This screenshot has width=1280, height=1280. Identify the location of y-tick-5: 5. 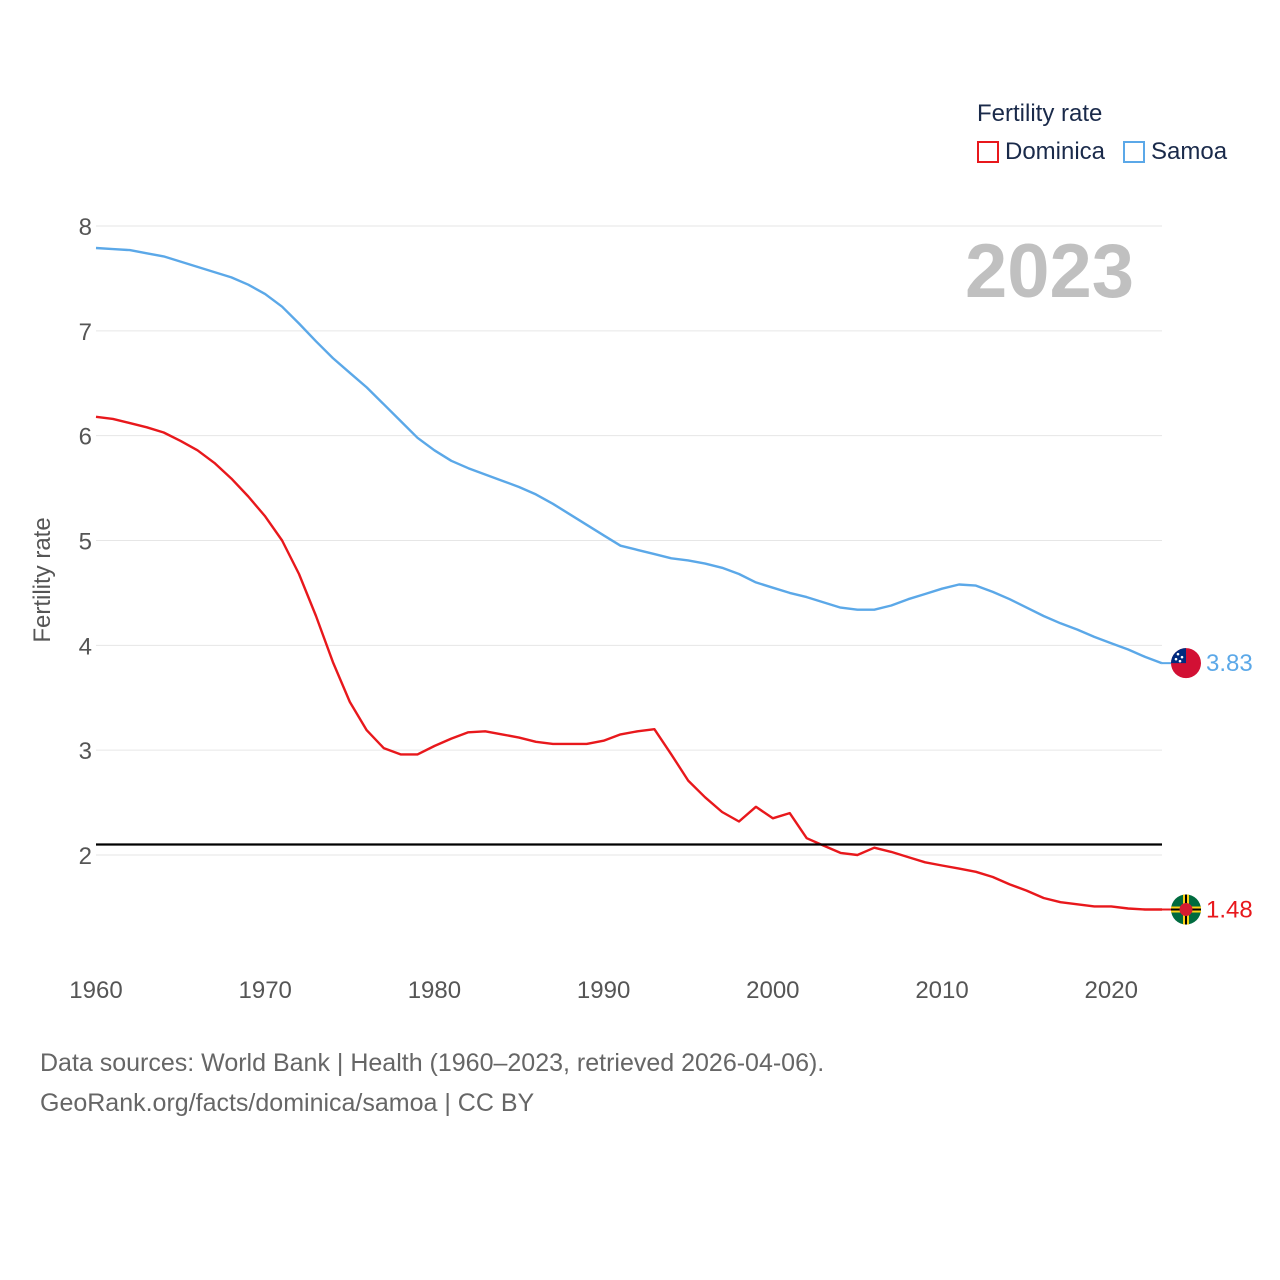
(85, 542).